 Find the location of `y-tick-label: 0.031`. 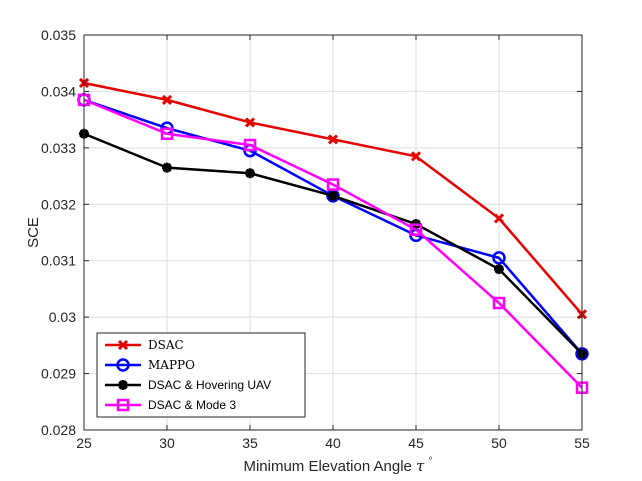

y-tick-label: 0.031 is located at coordinates (58, 261).